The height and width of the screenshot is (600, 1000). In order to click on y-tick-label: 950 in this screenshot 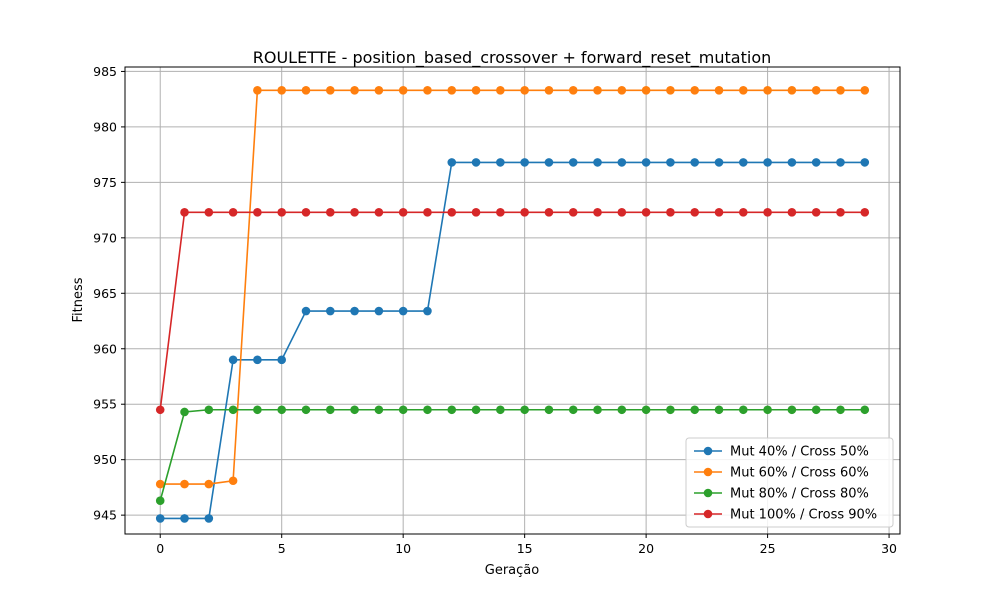, I will do `click(105, 459)`.